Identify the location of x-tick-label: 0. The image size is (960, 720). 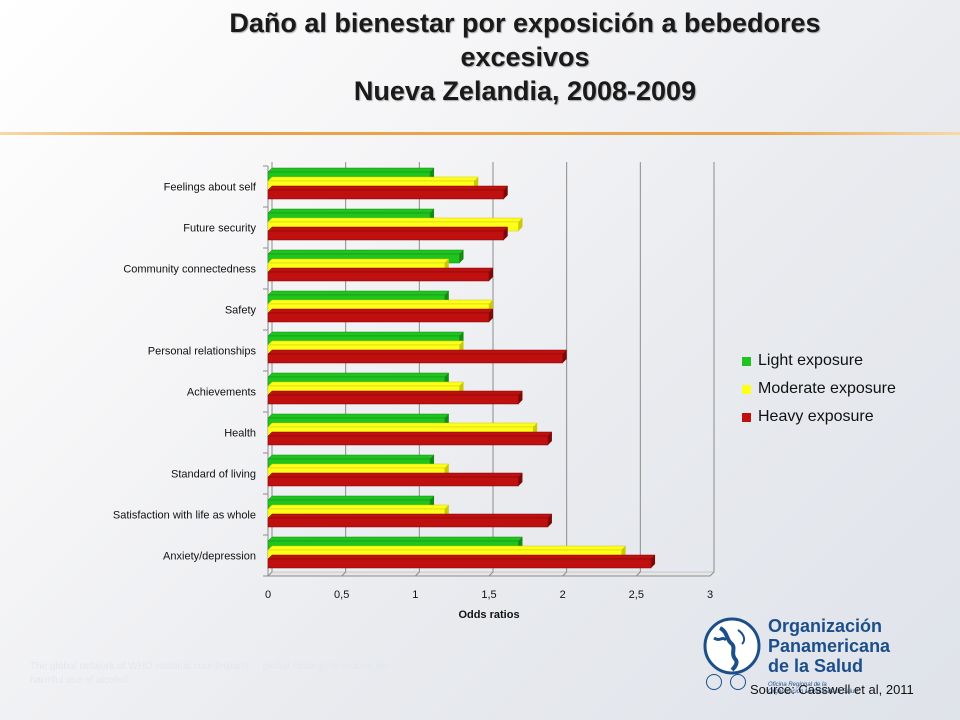
(268, 595).